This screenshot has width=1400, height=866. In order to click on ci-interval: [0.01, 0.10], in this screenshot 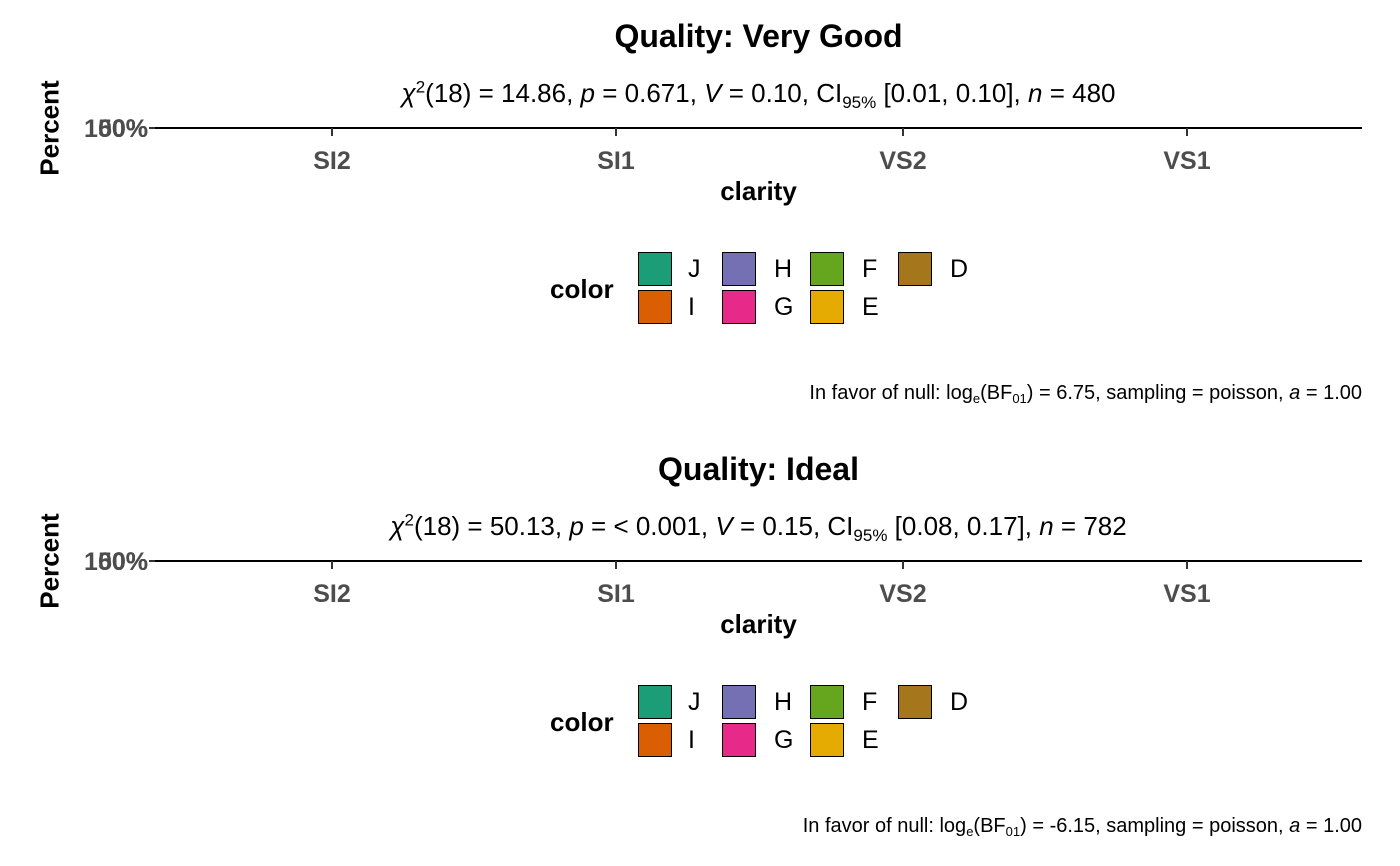, I will do `click(952, 93)`.